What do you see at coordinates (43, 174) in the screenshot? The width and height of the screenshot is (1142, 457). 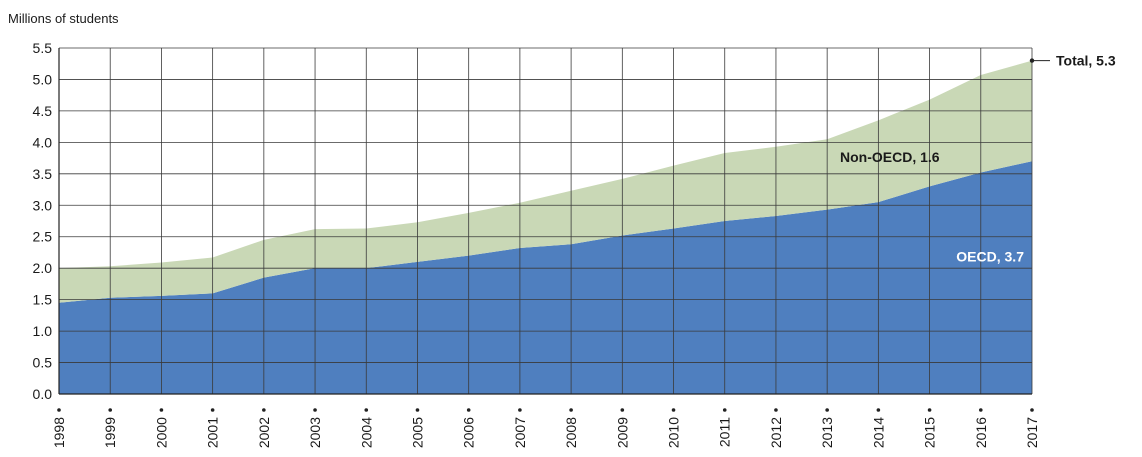 I see `y-tick-label: 3.5` at bounding box center [43, 174].